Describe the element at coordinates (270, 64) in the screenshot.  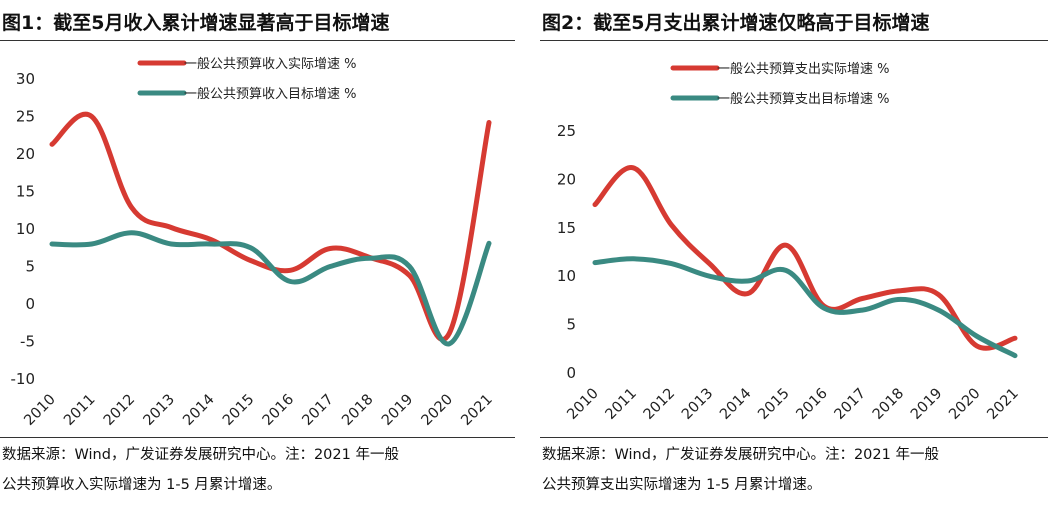
I see `legend-label: 一般公共预算收入实际增速 %` at that location.